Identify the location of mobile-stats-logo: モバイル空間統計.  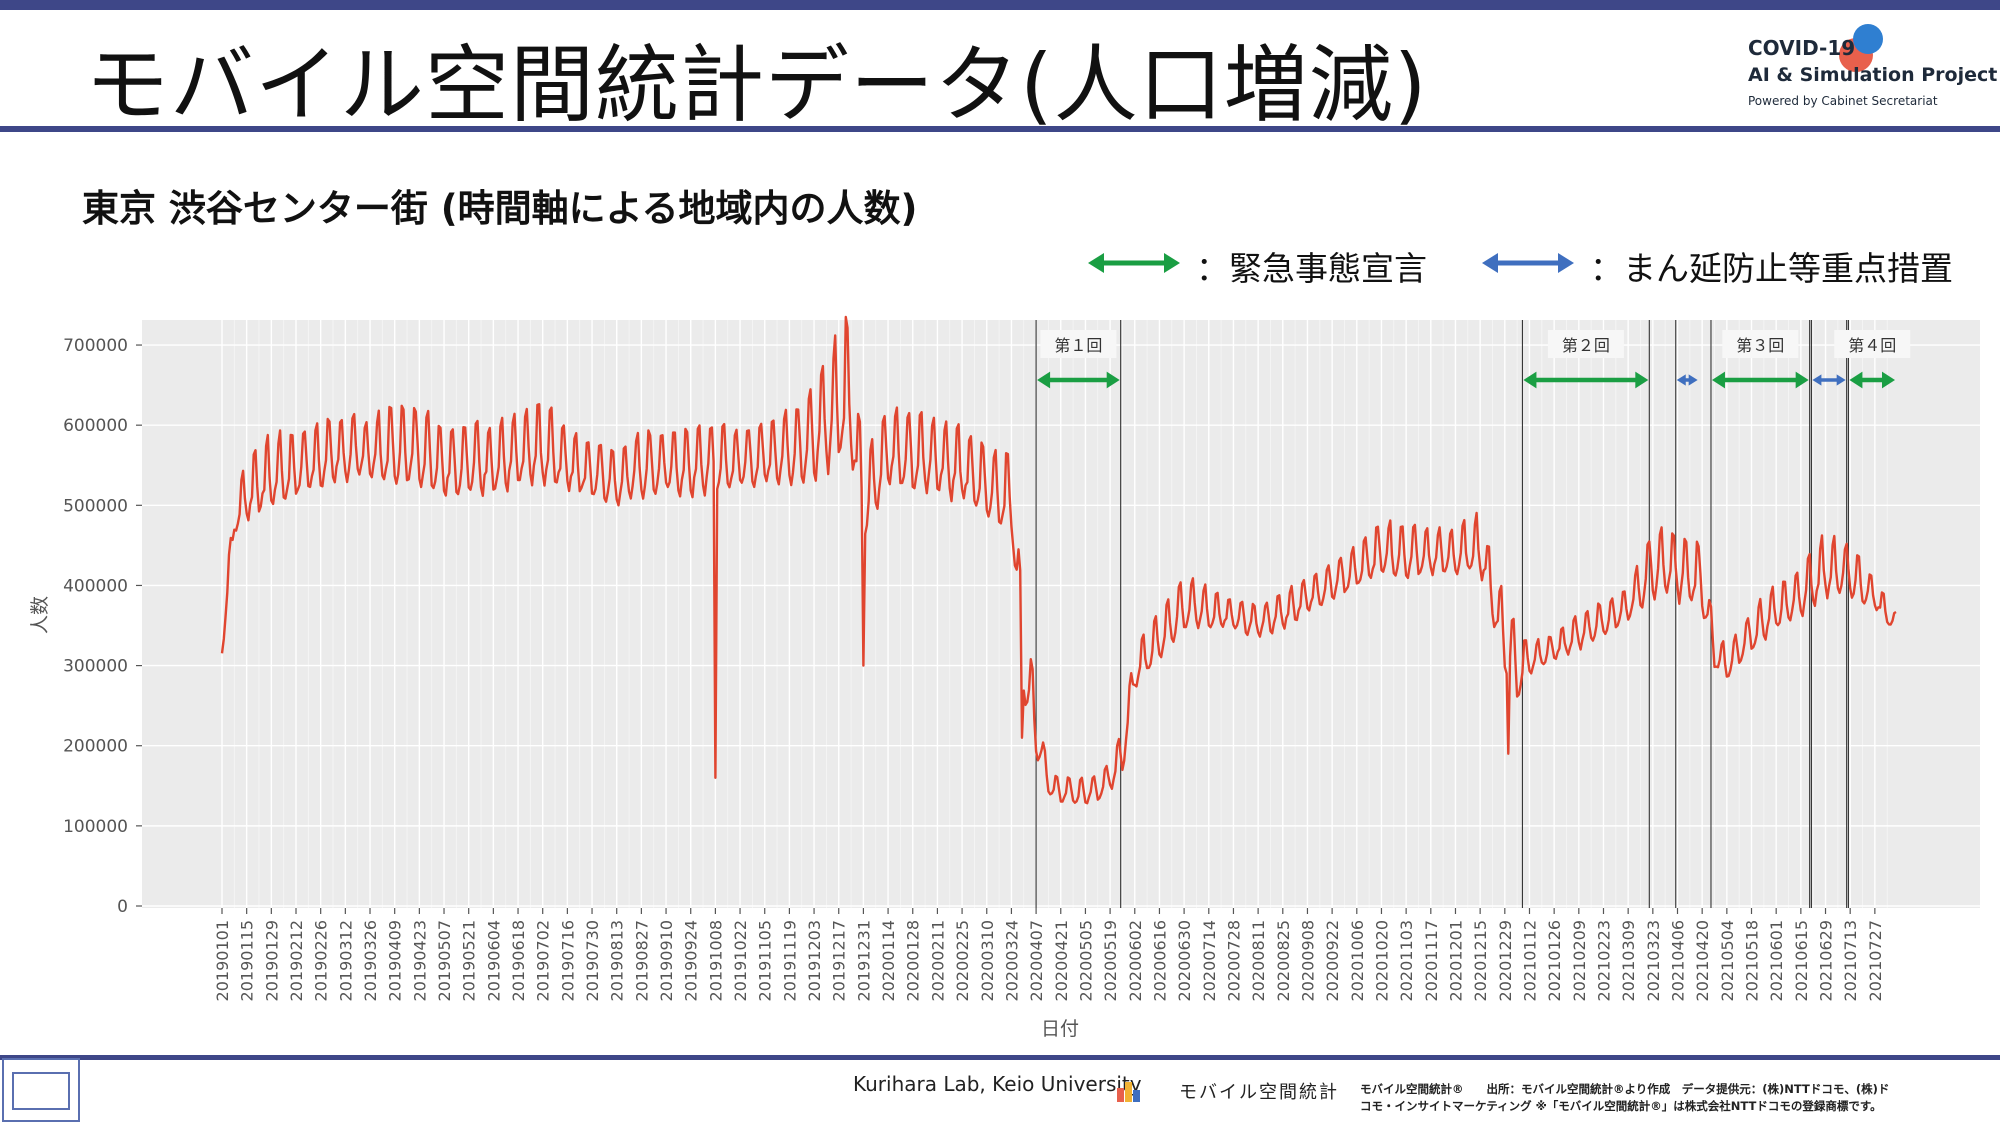
(1226, 1090).